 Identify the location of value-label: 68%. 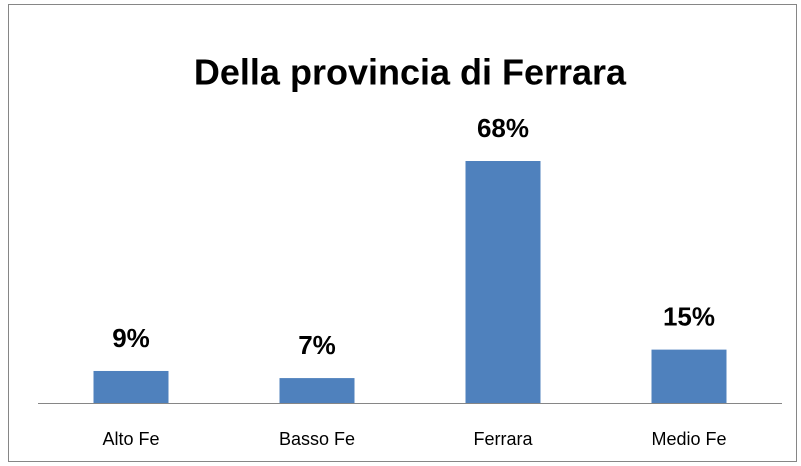
(503, 128).